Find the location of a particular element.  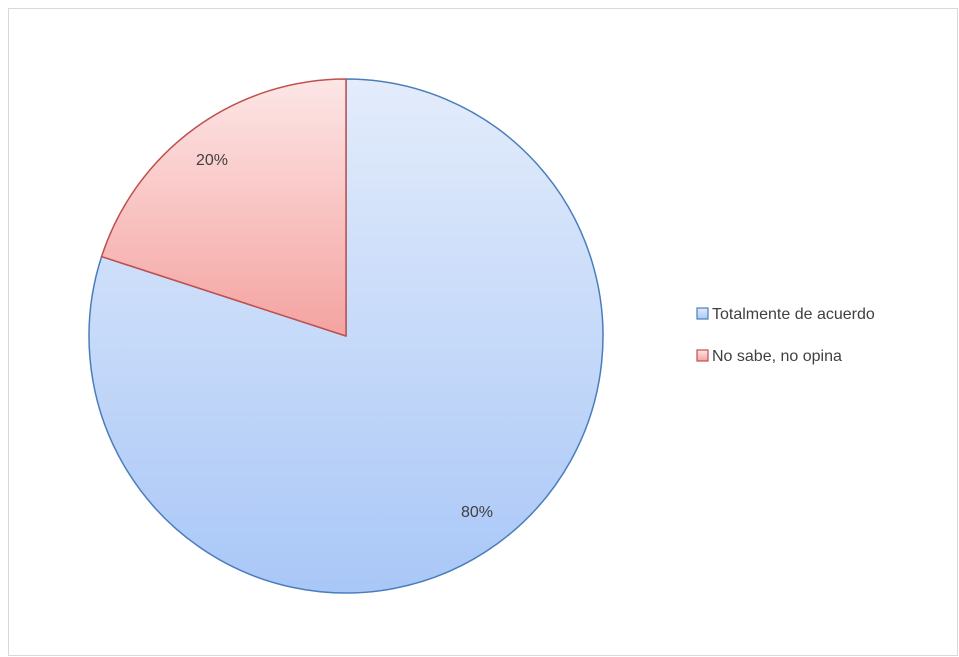

data-label-no-sabe-no-opina: 20% is located at coordinates (212, 160).